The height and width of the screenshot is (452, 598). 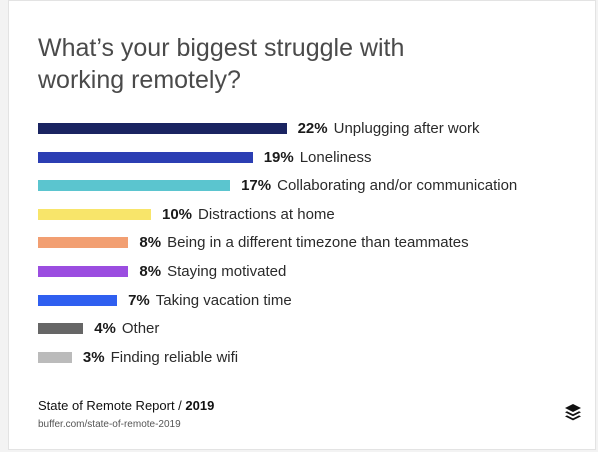 I want to click on report-title: State of Remote Report / 2019, so click(x=126, y=405).